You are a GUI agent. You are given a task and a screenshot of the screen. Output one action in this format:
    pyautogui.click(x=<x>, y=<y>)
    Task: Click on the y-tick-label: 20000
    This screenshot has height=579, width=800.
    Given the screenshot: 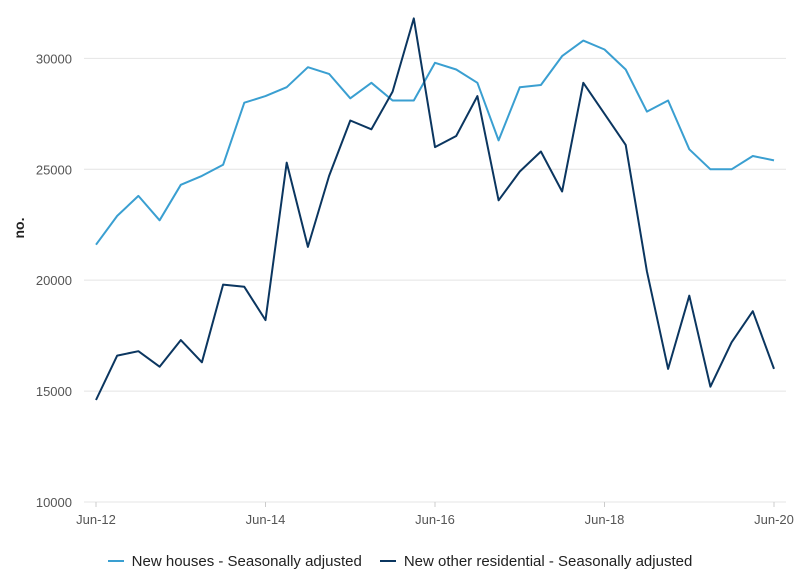 What is the action you would take?
    pyautogui.click(x=54, y=280)
    